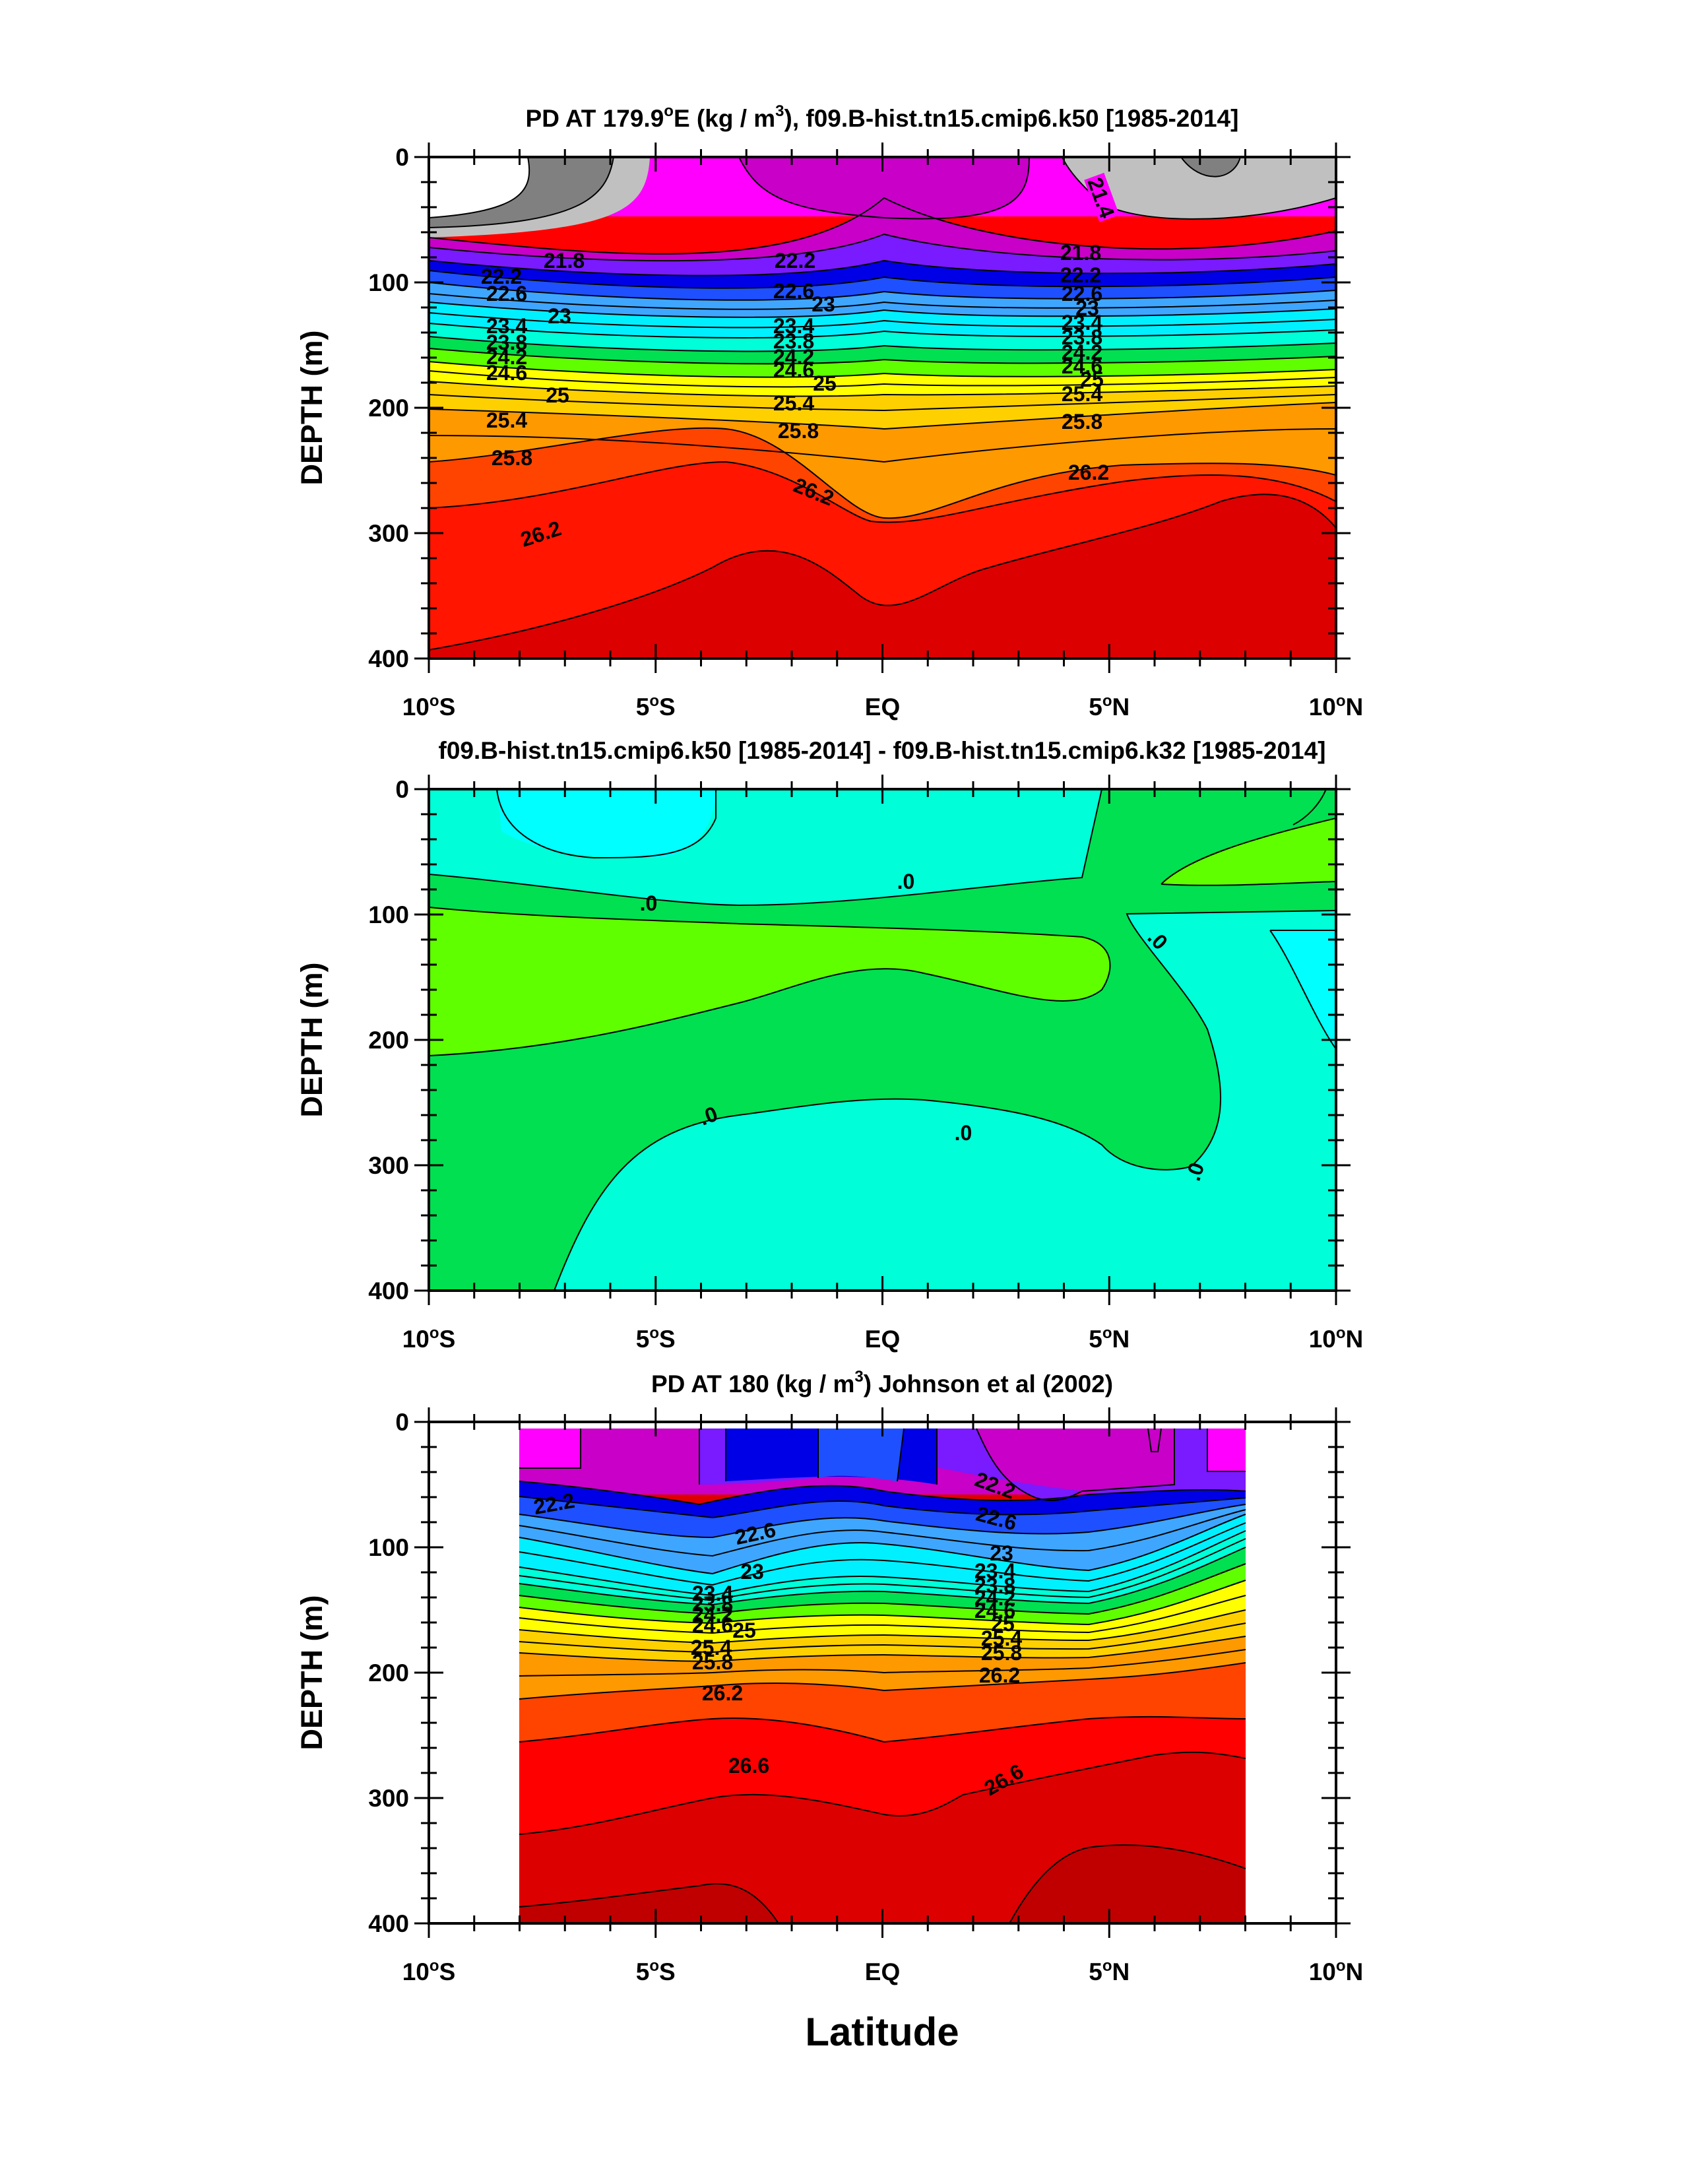  What do you see at coordinates (882, 2032) in the screenshot?
I see `x-axis-label: Latitude` at bounding box center [882, 2032].